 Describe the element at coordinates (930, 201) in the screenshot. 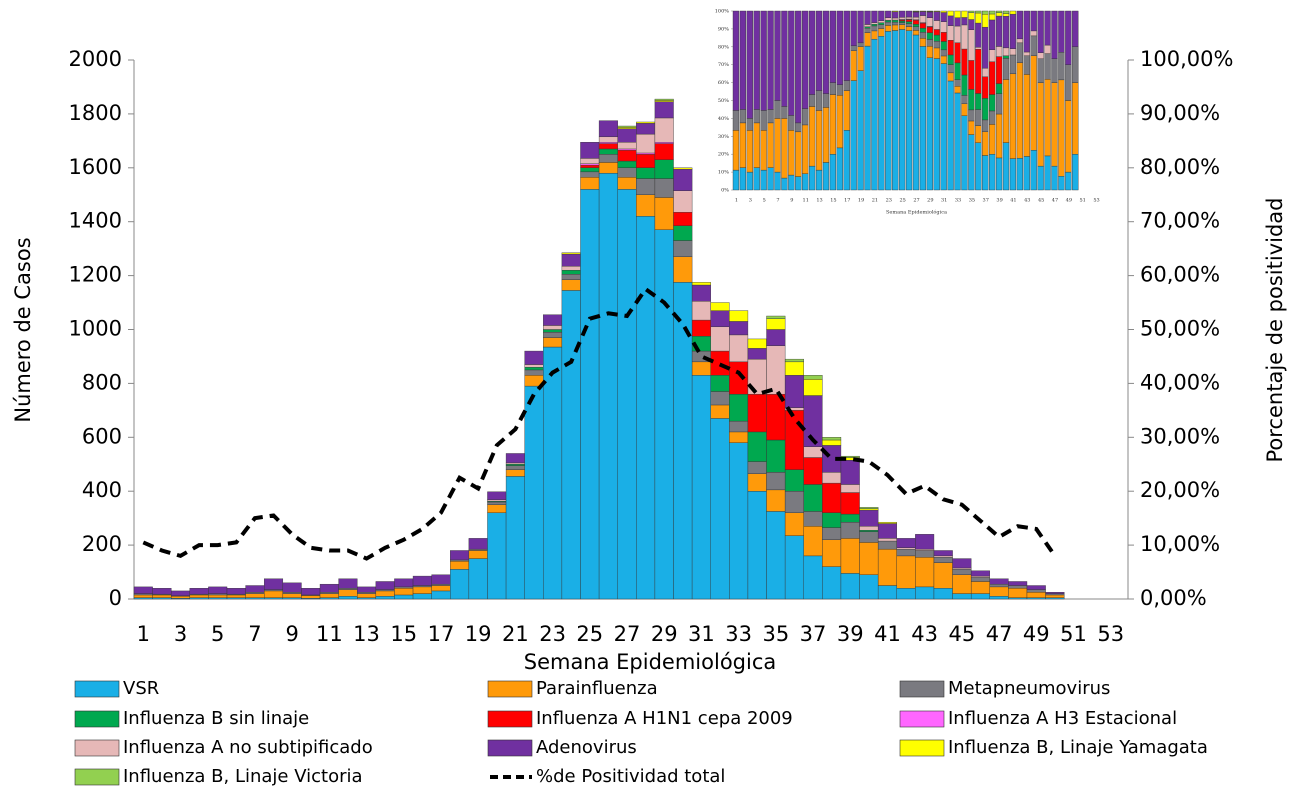

I see `inset-x-tick-label: 29` at that location.